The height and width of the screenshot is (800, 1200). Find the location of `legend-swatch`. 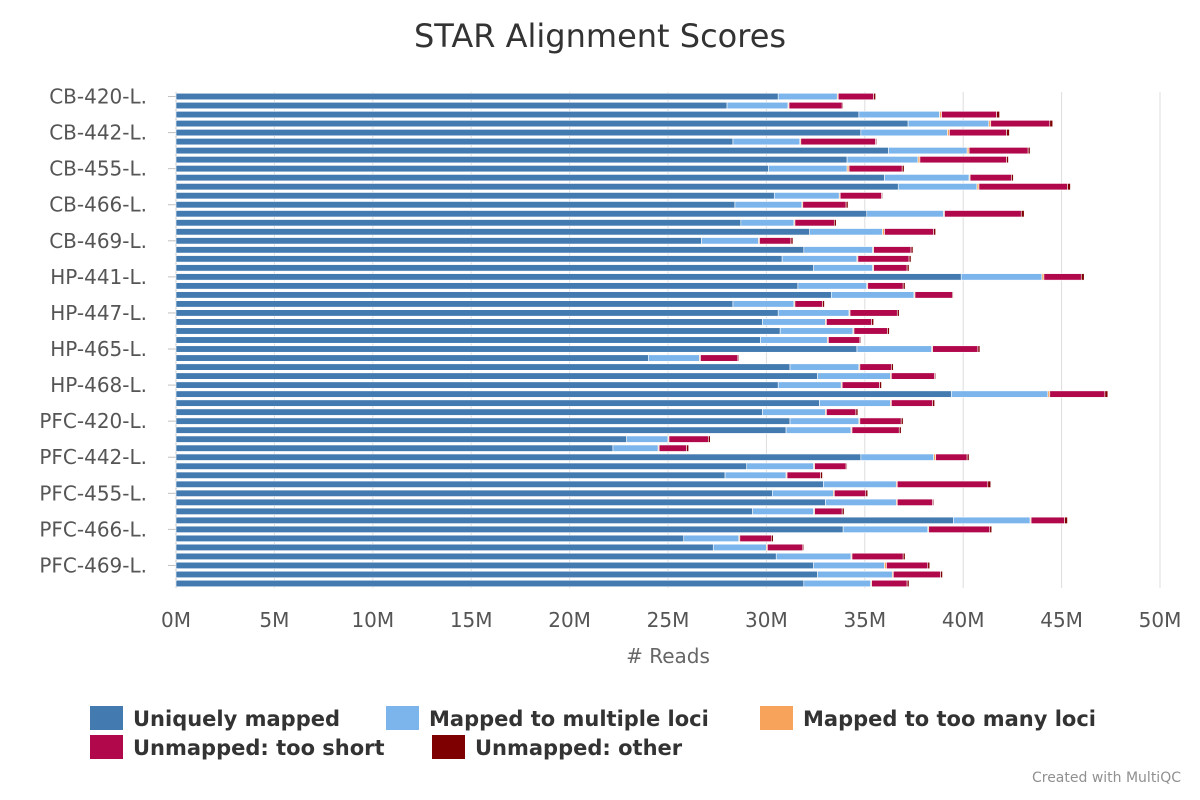

legend-swatch is located at coordinates (776, 718).